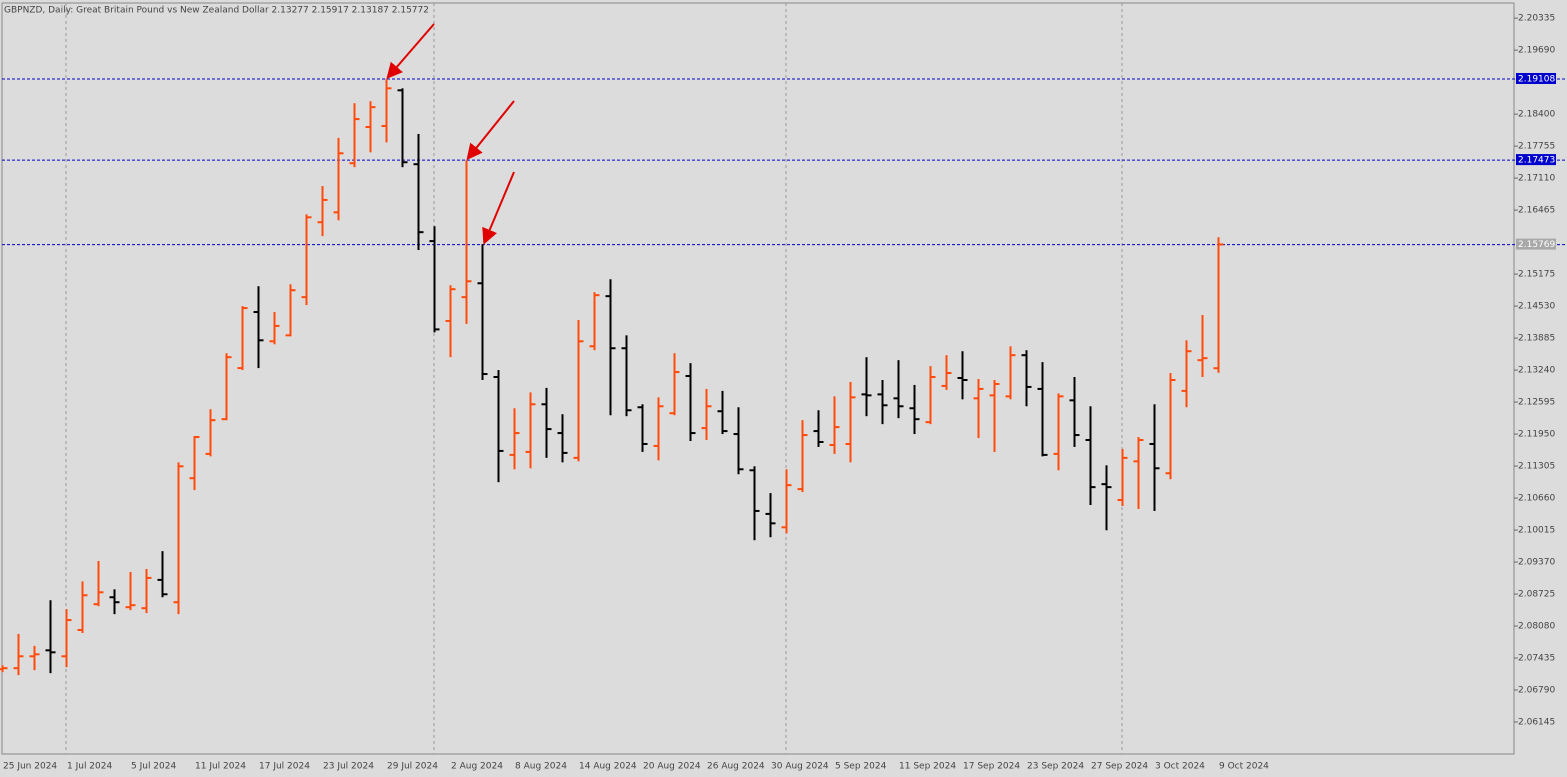 The image size is (1567, 777). Describe the element at coordinates (1536, 403) in the screenshot. I see `y-tick-label: 2.12595` at that location.